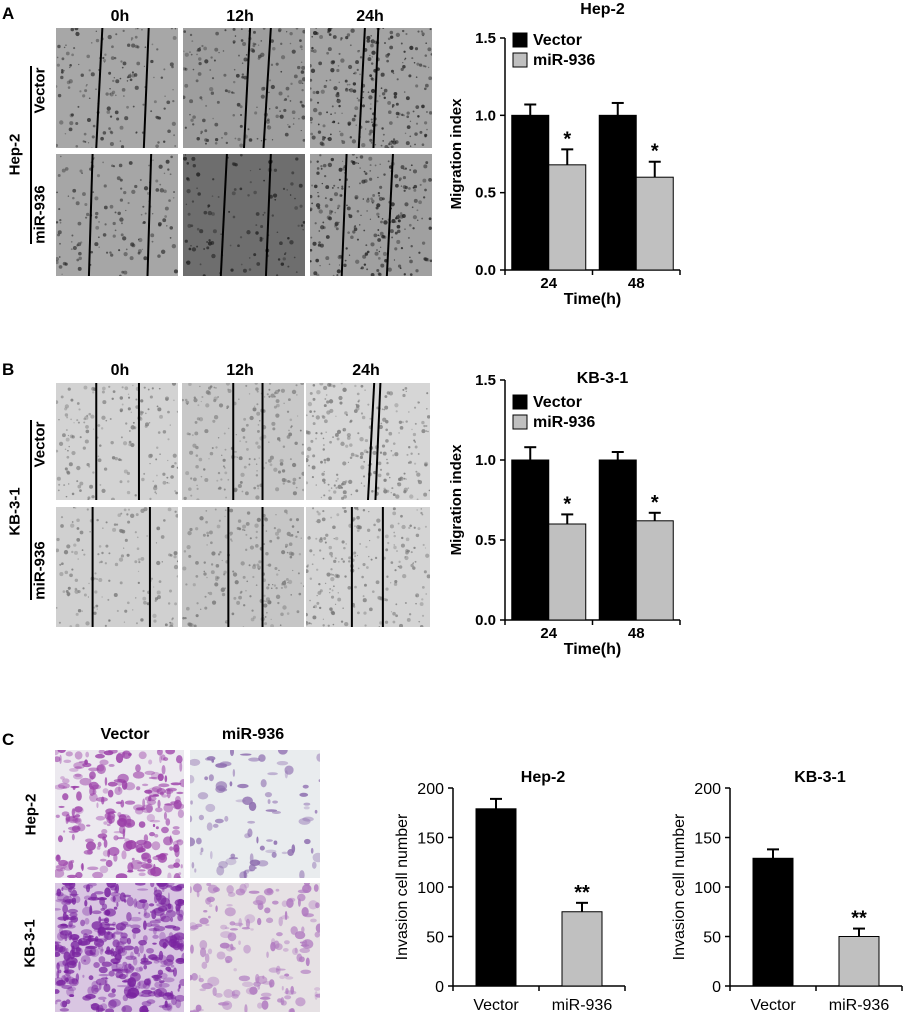  I want to click on y-tick-label: 200, so click(430, 789).